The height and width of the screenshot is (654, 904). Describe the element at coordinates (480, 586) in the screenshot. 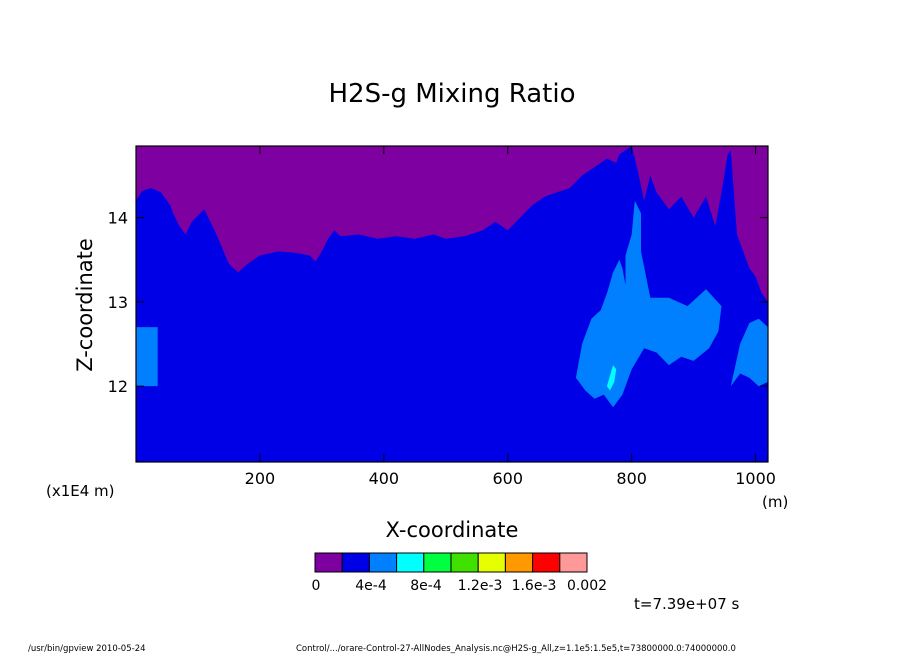

I see `colorbar-label: 1.2e-3` at that location.